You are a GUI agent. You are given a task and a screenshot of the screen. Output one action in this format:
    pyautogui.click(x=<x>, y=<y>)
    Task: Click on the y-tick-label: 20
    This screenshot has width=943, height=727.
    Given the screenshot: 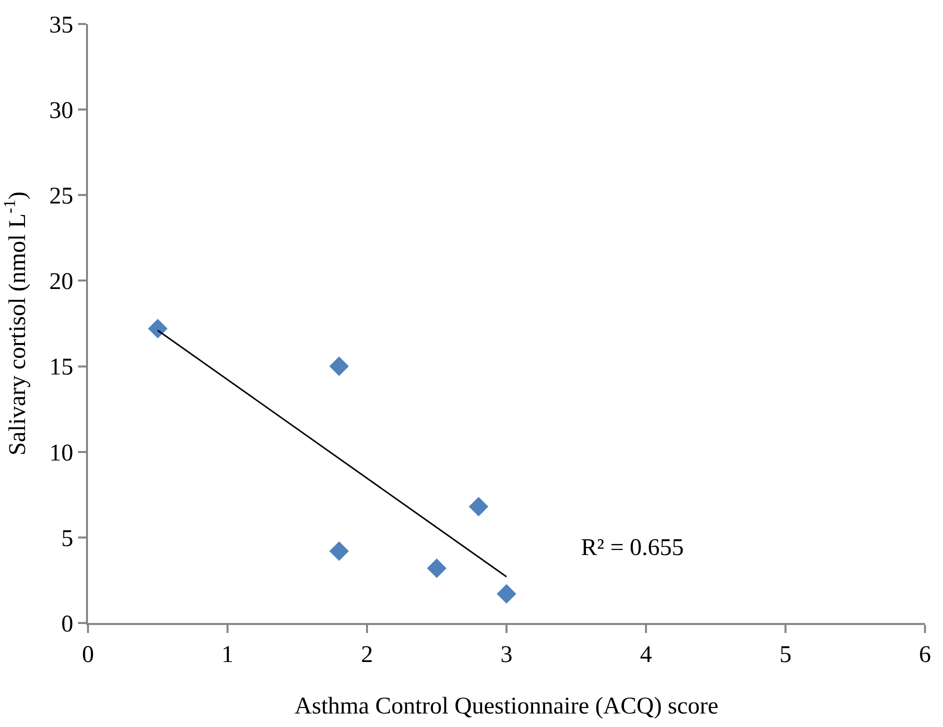 What is the action you would take?
    pyautogui.click(x=61, y=282)
    